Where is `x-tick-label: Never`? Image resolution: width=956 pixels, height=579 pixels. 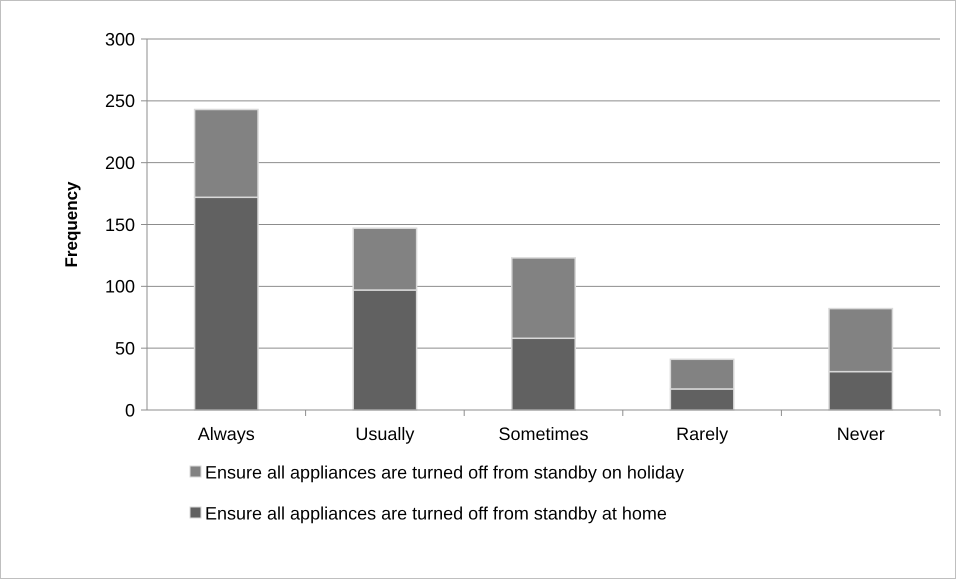
x-tick-label: Never is located at coordinates (860, 434).